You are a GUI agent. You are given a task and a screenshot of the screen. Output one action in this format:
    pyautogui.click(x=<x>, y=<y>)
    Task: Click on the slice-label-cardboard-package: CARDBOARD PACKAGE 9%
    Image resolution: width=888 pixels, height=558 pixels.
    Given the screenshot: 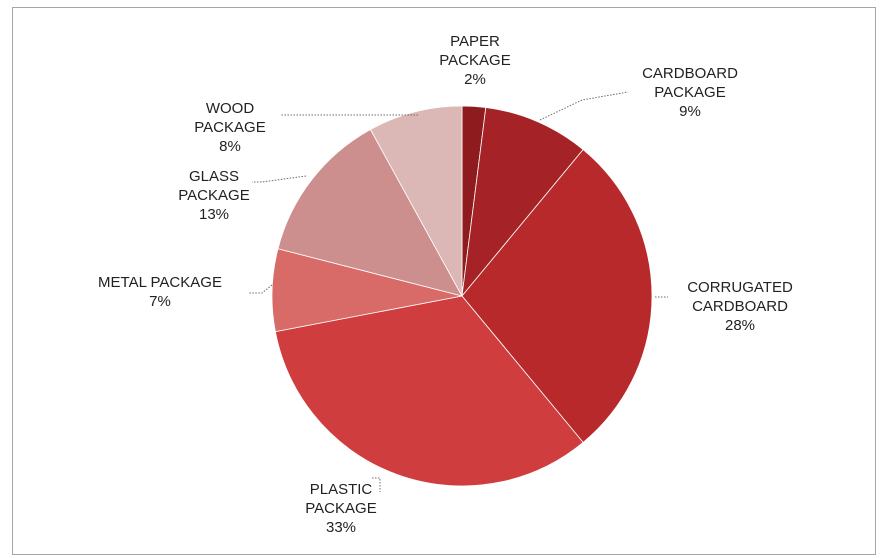 What is the action you would take?
    pyautogui.click(x=690, y=92)
    